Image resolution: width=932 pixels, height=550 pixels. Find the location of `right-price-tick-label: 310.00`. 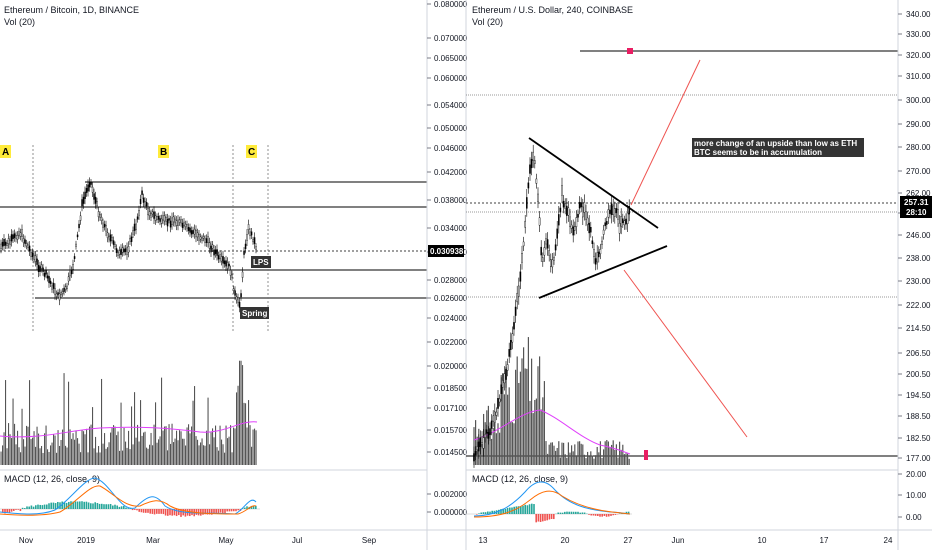

right-price-tick-label: 310.00 is located at coordinates (918, 76).